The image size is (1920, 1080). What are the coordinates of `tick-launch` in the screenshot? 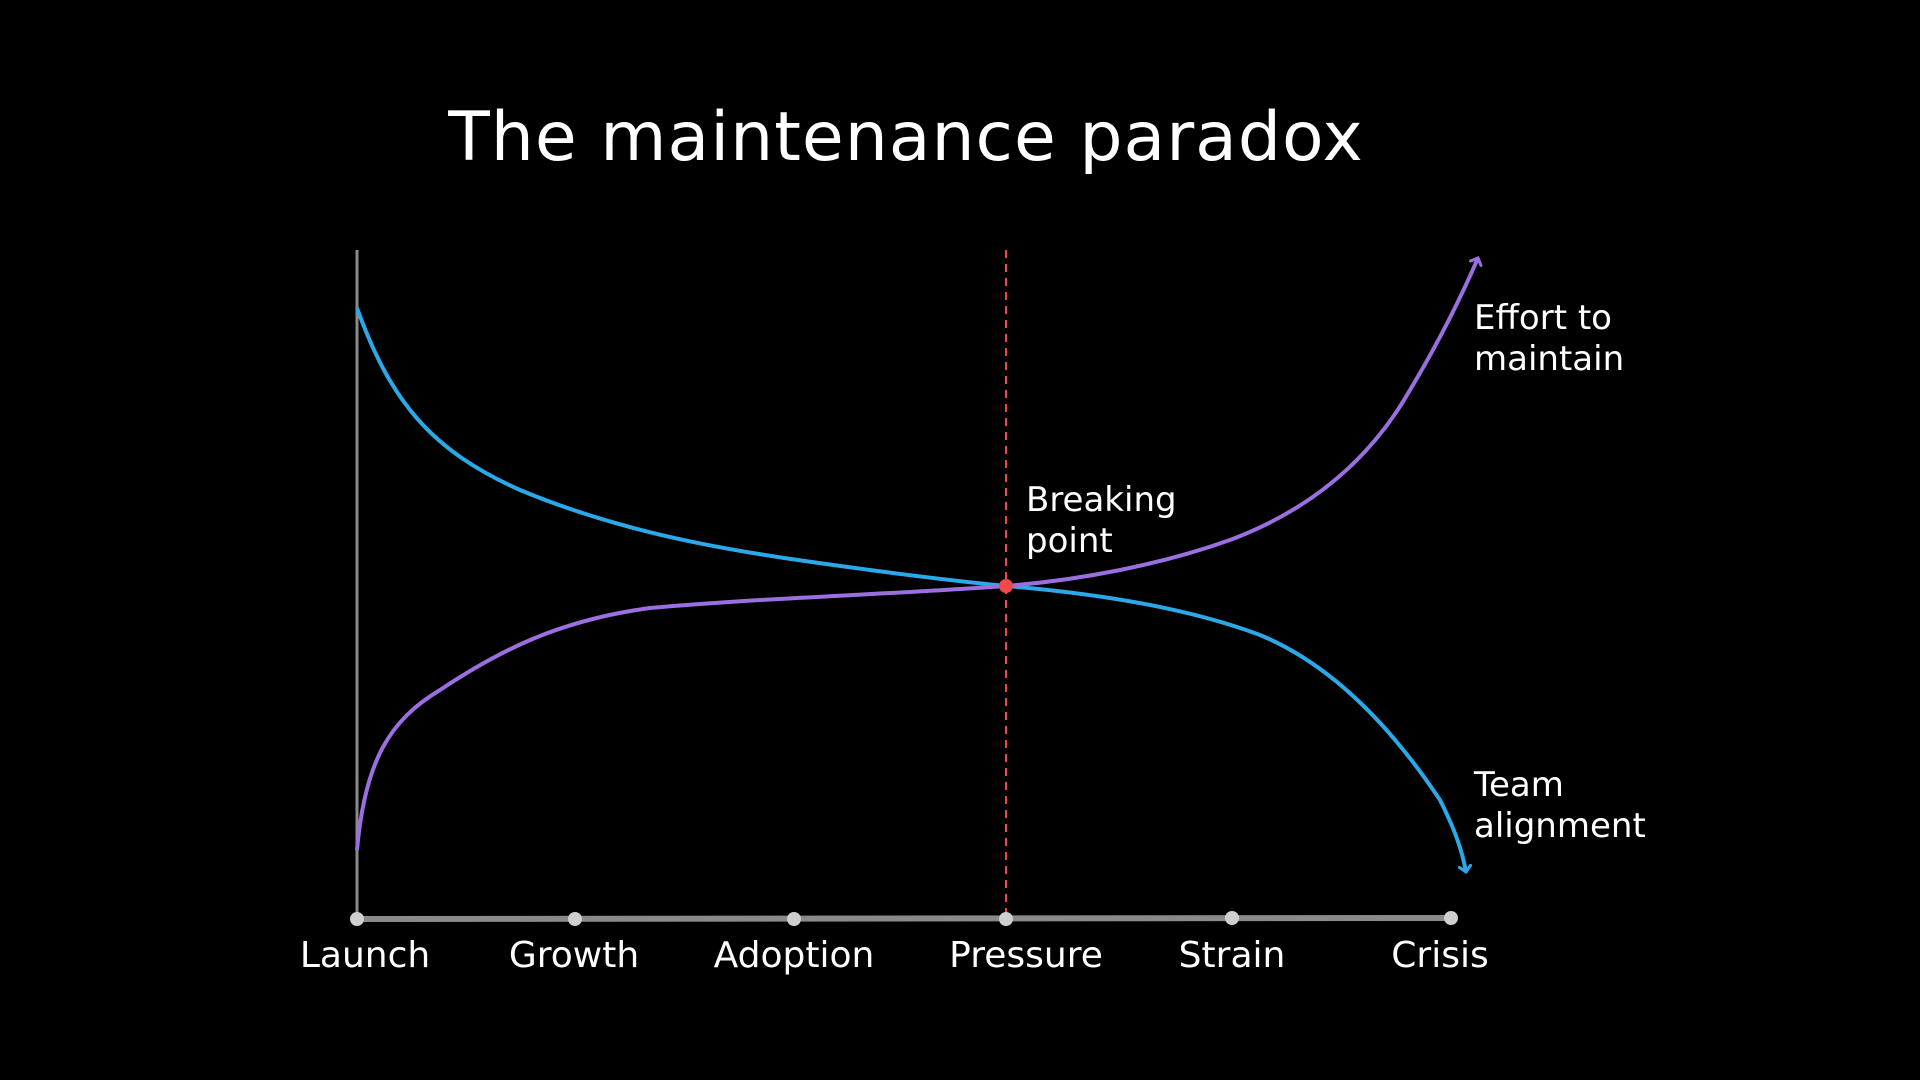 It's located at (357, 919).